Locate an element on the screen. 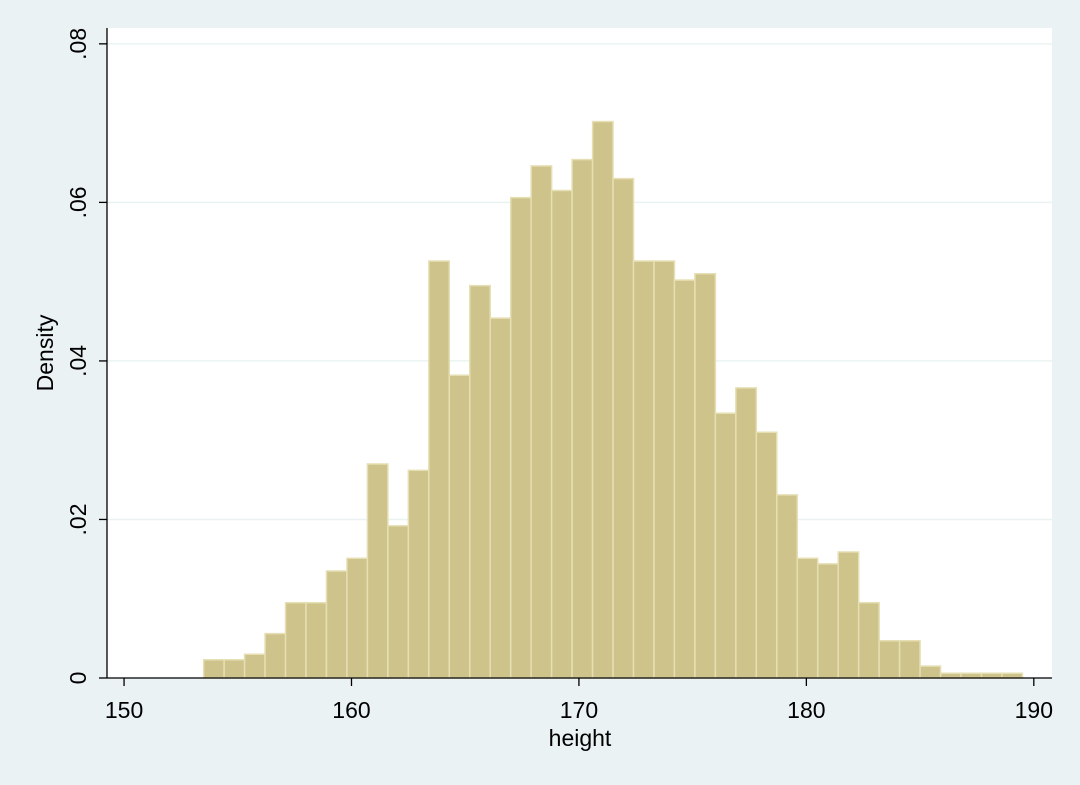  y-tick-label: .08 is located at coordinates (78, 44).